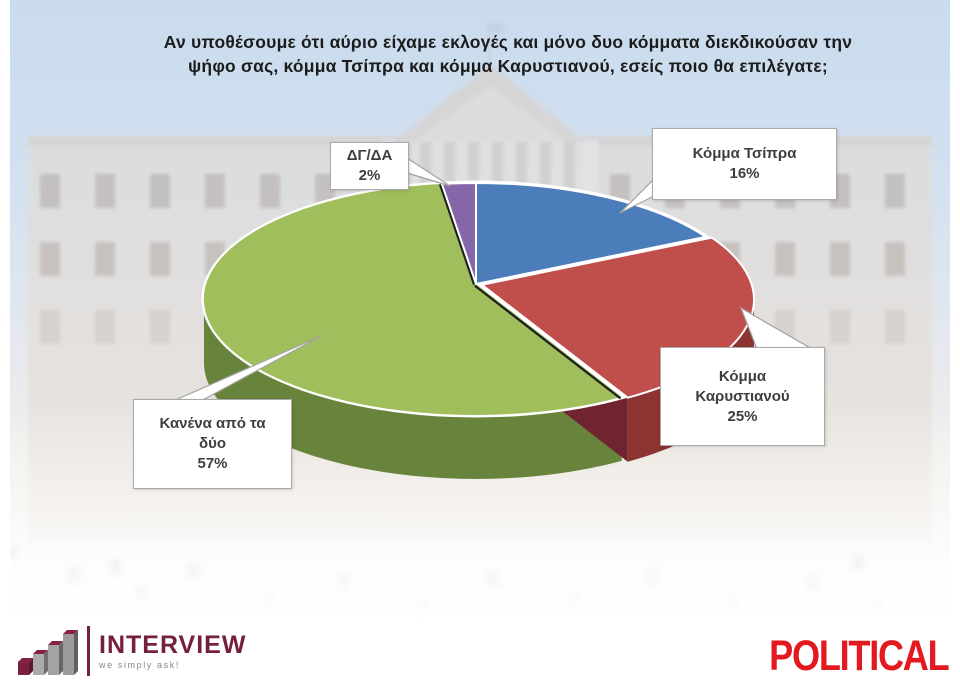 The height and width of the screenshot is (685, 960). What do you see at coordinates (88, 651) in the screenshot?
I see `logo-divider` at bounding box center [88, 651].